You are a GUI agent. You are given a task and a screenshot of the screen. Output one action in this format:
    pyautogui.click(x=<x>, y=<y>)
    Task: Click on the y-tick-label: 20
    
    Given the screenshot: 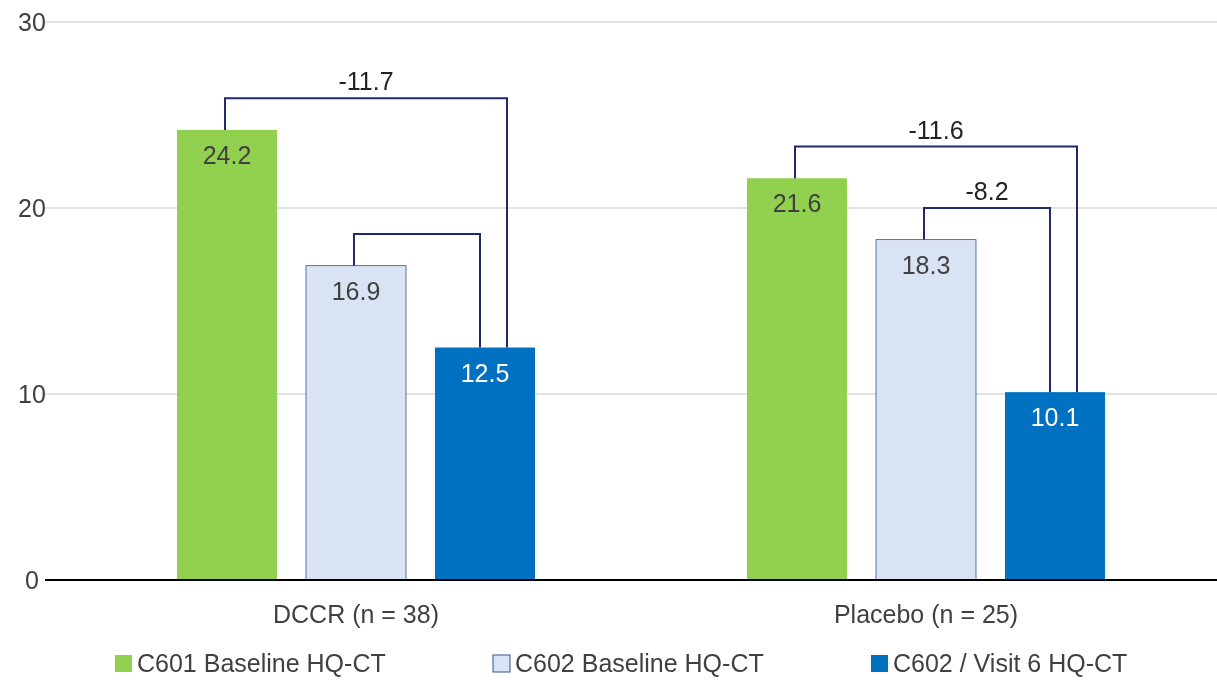 What is the action you would take?
    pyautogui.click(x=32, y=208)
    